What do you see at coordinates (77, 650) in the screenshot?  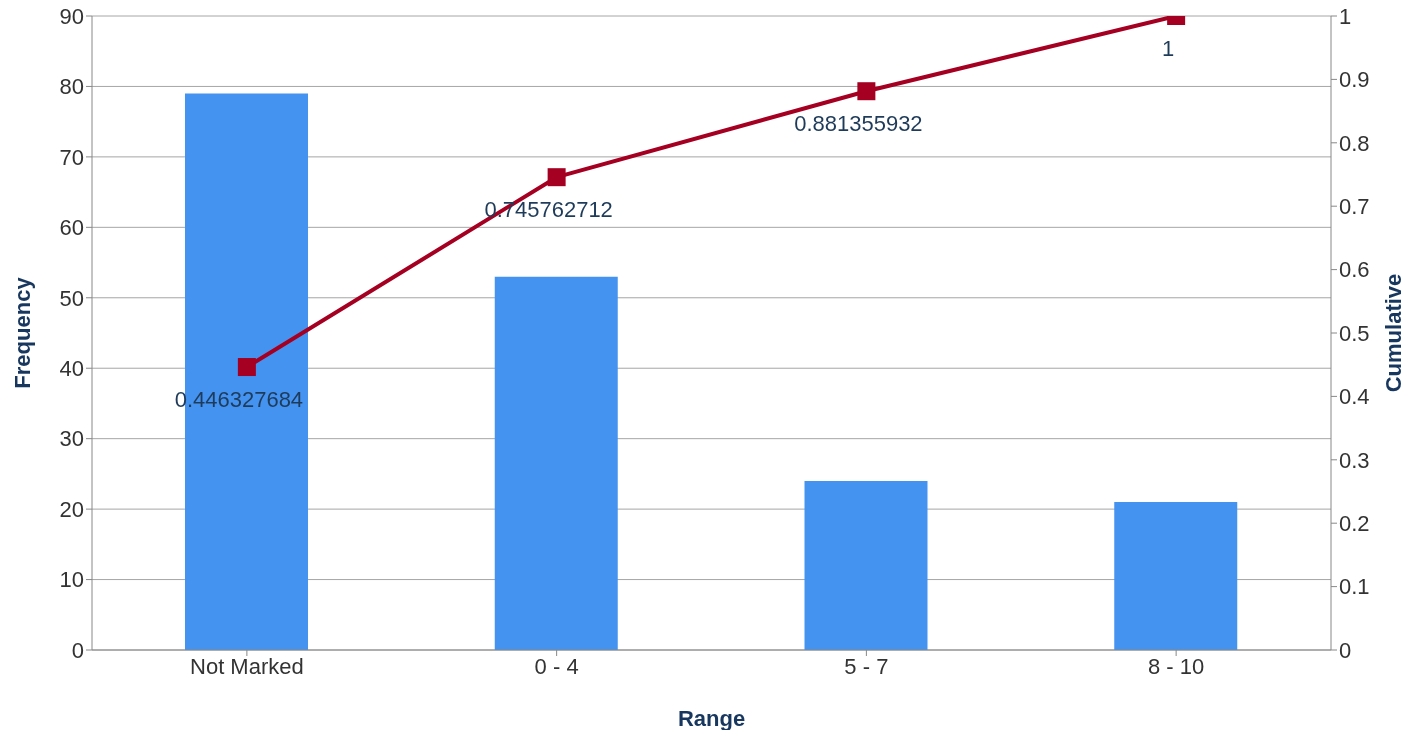 I see `y-tick-label: 0` at bounding box center [77, 650].